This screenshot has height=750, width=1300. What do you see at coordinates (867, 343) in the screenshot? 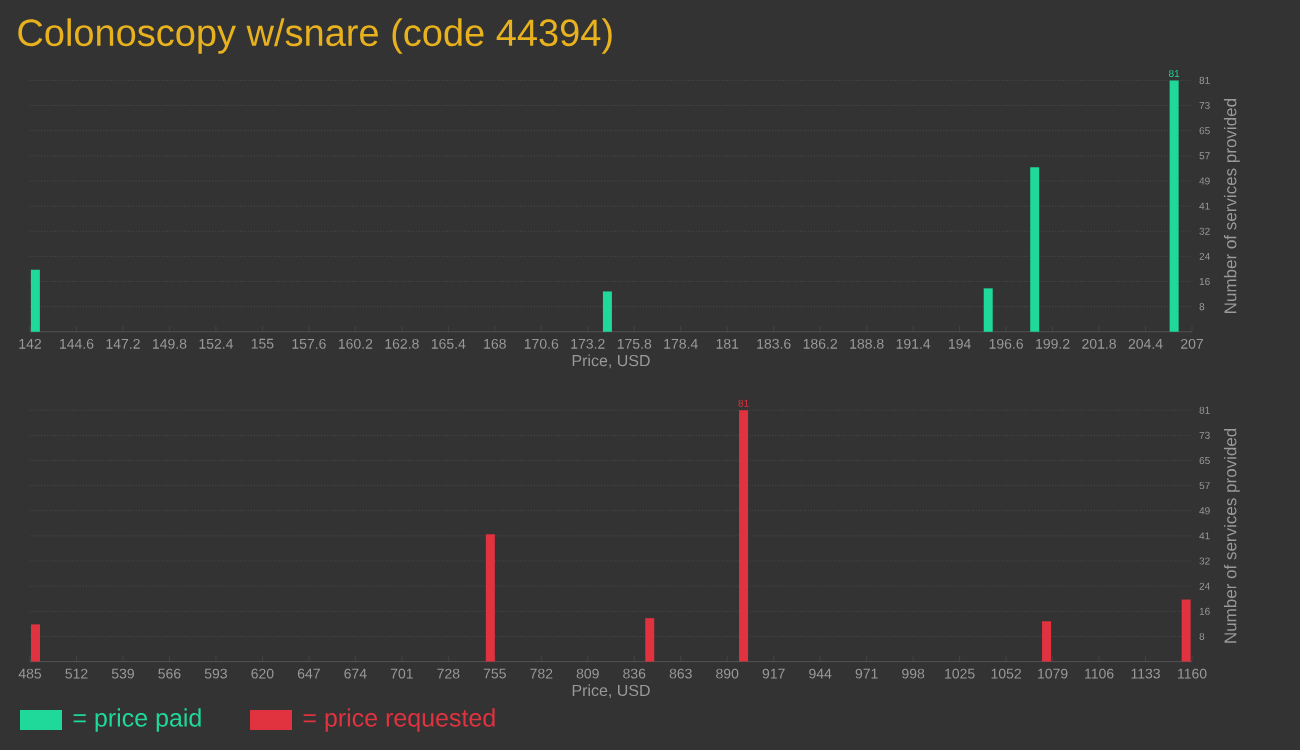
I see `x-tick-label: 188.8` at bounding box center [867, 343].